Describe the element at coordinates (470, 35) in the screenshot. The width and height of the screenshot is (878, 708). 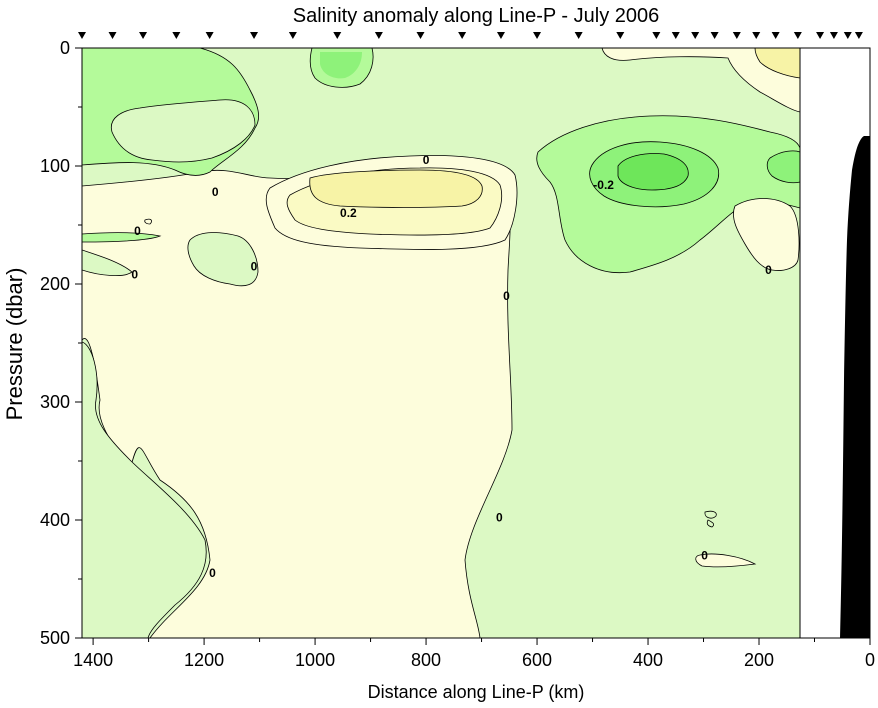
I see `station-markers` at that location.